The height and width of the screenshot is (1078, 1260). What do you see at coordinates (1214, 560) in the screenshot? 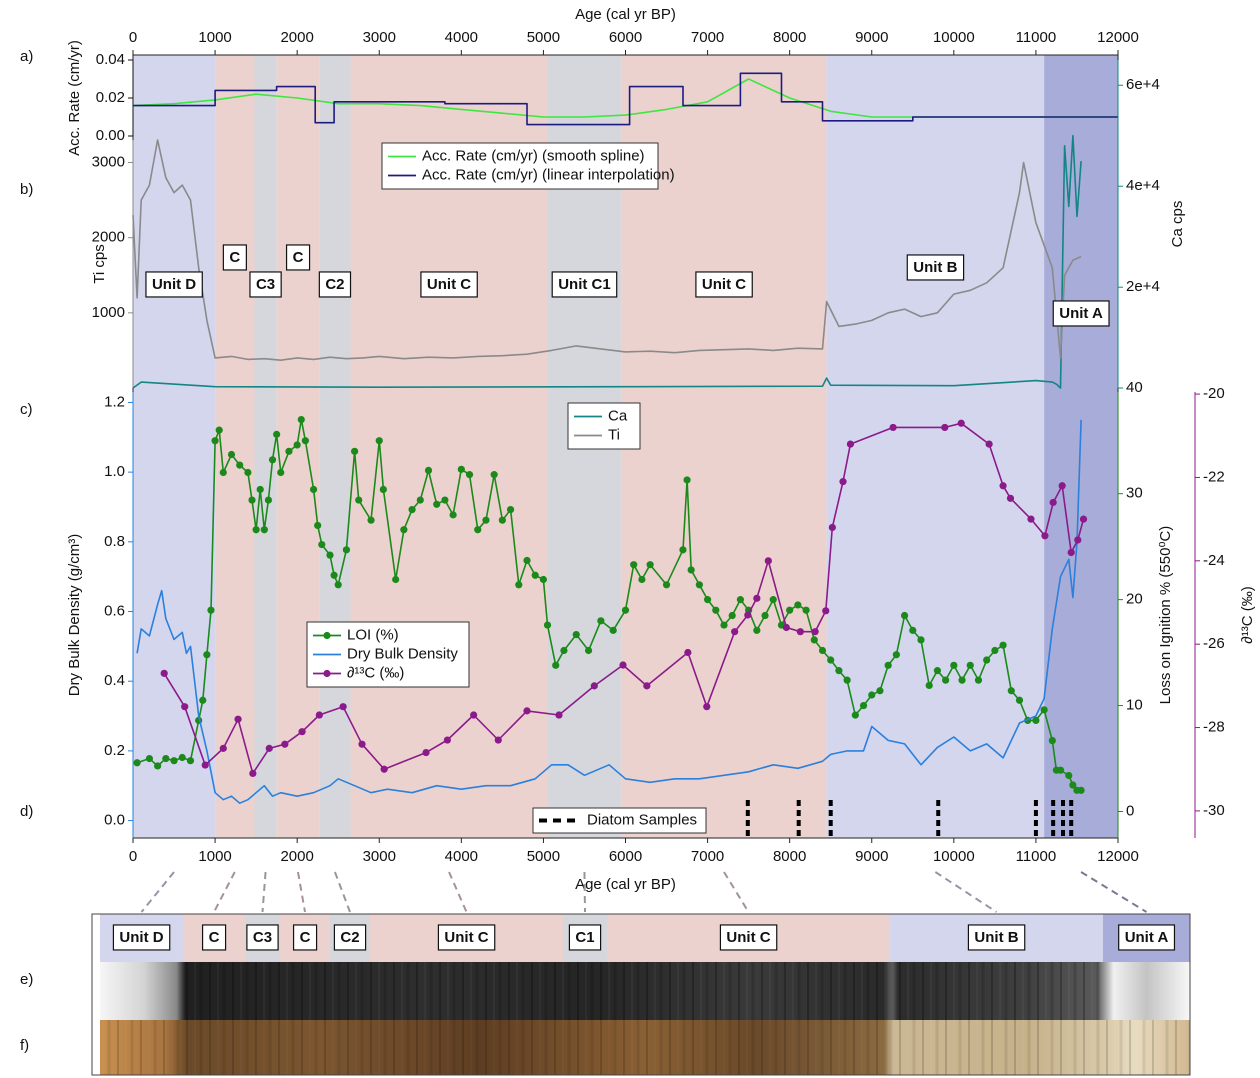
I see `y-tick-label: -24` at bounding box center [1214, 560].